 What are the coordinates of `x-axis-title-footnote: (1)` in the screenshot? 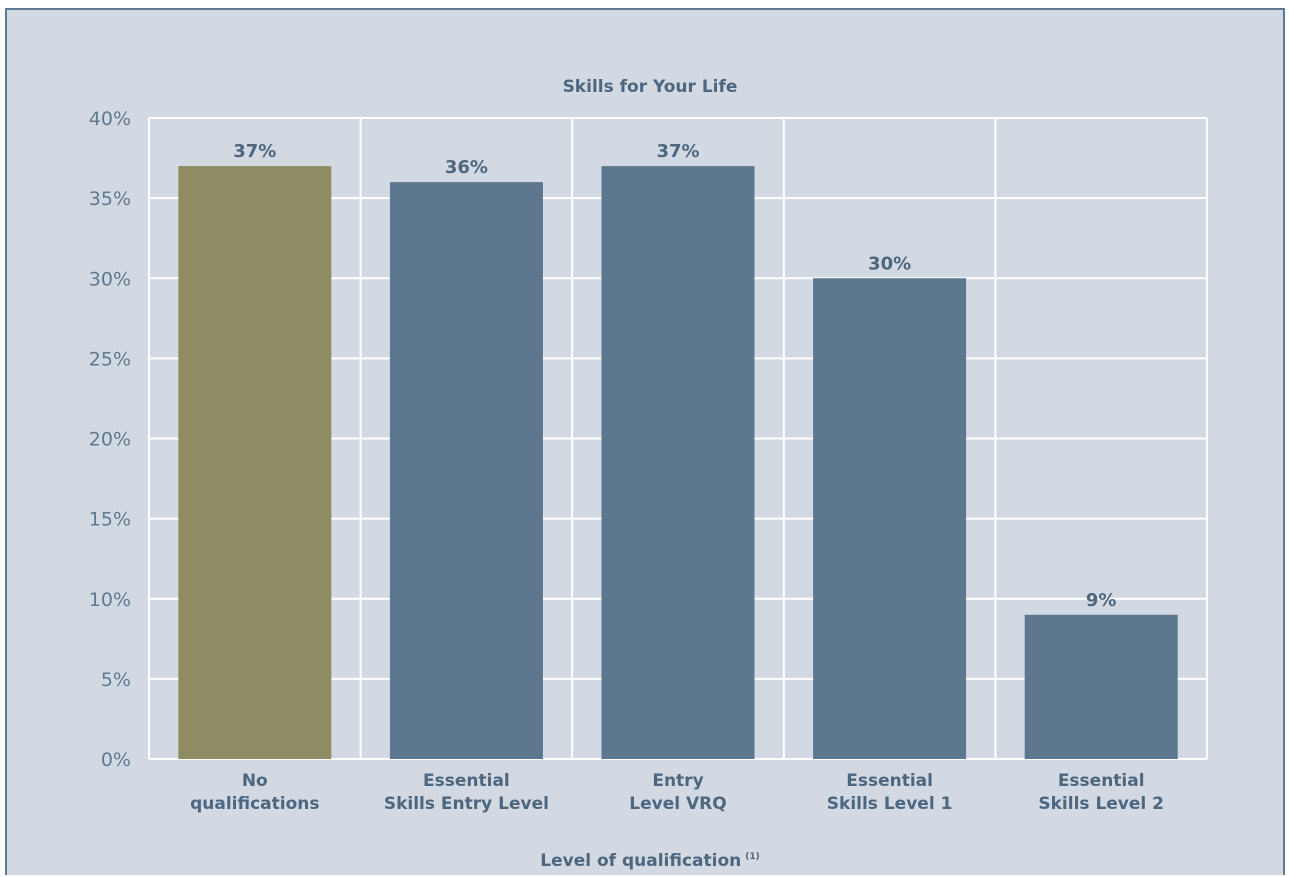 It's located at (752, 857).